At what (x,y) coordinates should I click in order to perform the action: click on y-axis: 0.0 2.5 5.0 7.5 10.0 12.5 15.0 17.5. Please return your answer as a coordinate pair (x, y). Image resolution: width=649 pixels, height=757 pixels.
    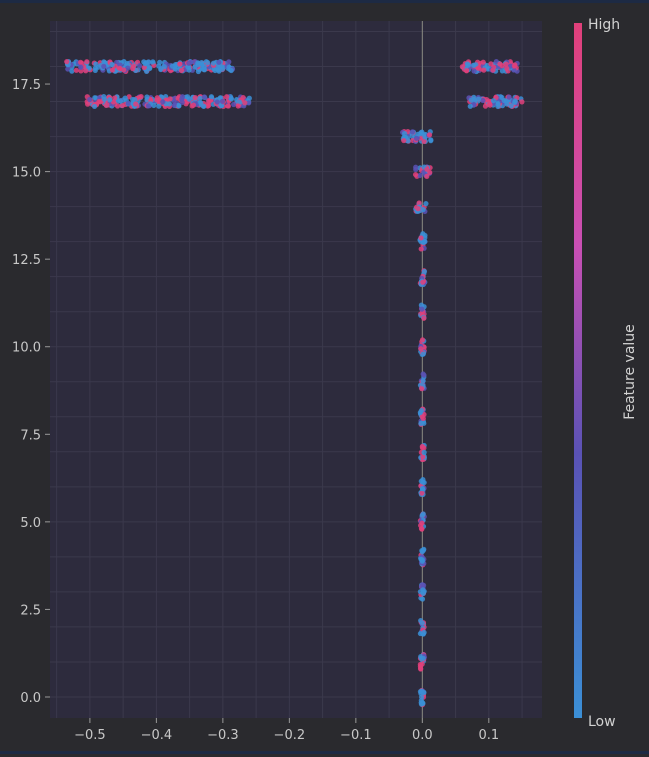
    Looking at the image, I should click on (31, 392).